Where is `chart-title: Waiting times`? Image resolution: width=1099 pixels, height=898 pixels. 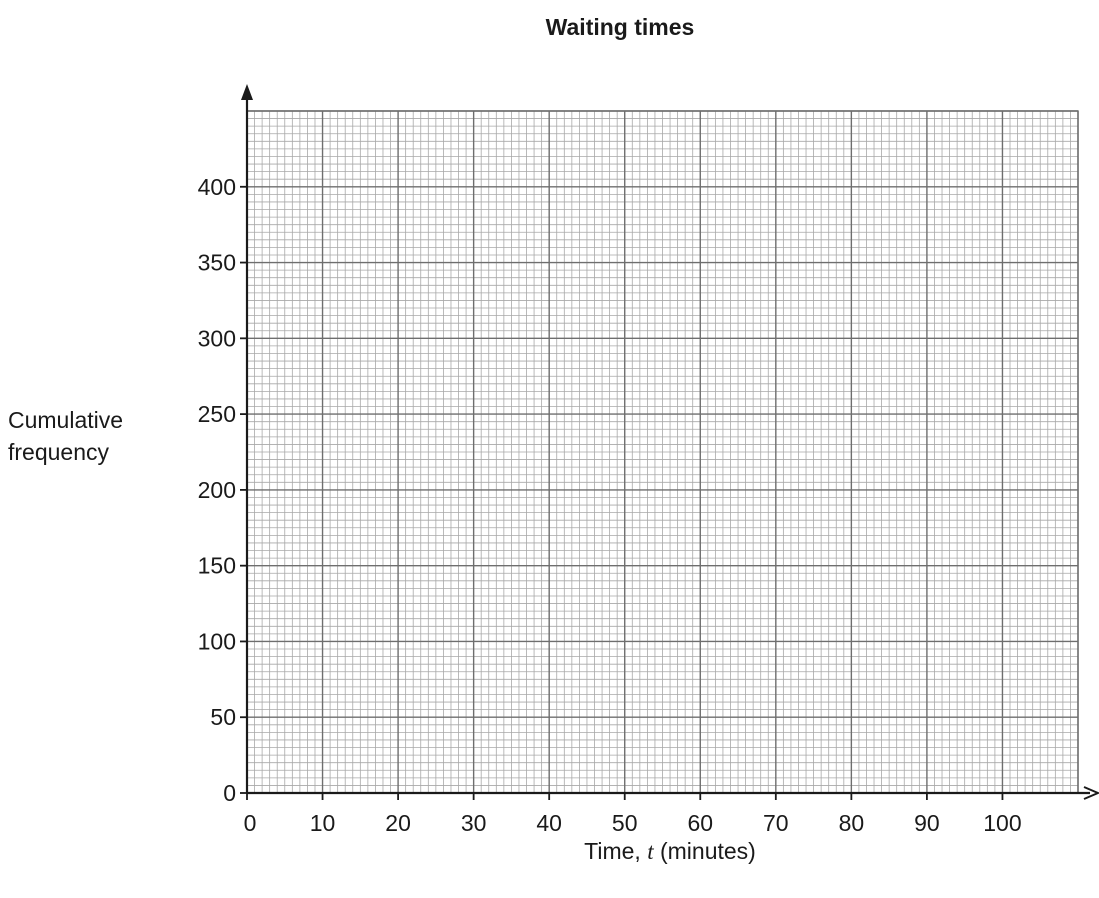
chart-title: Waiting times is located at coordinates (620, 27).